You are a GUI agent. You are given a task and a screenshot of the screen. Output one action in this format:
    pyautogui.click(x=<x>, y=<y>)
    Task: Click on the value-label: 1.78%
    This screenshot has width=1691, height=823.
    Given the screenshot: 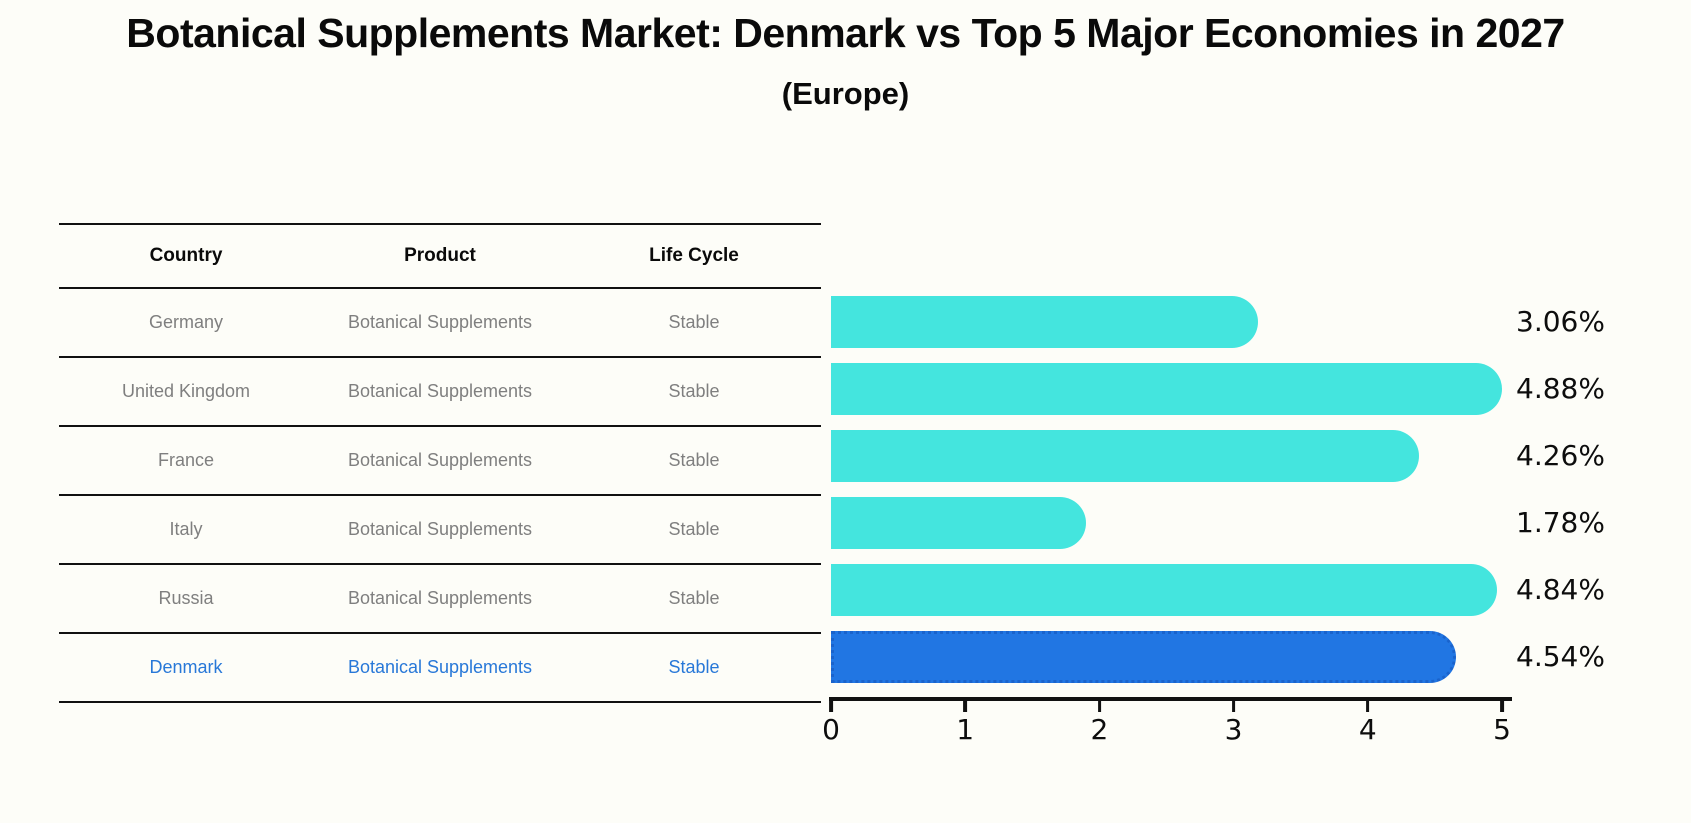 What is the action you would take?
    pyautogui.click(x=1560, y=522)
    